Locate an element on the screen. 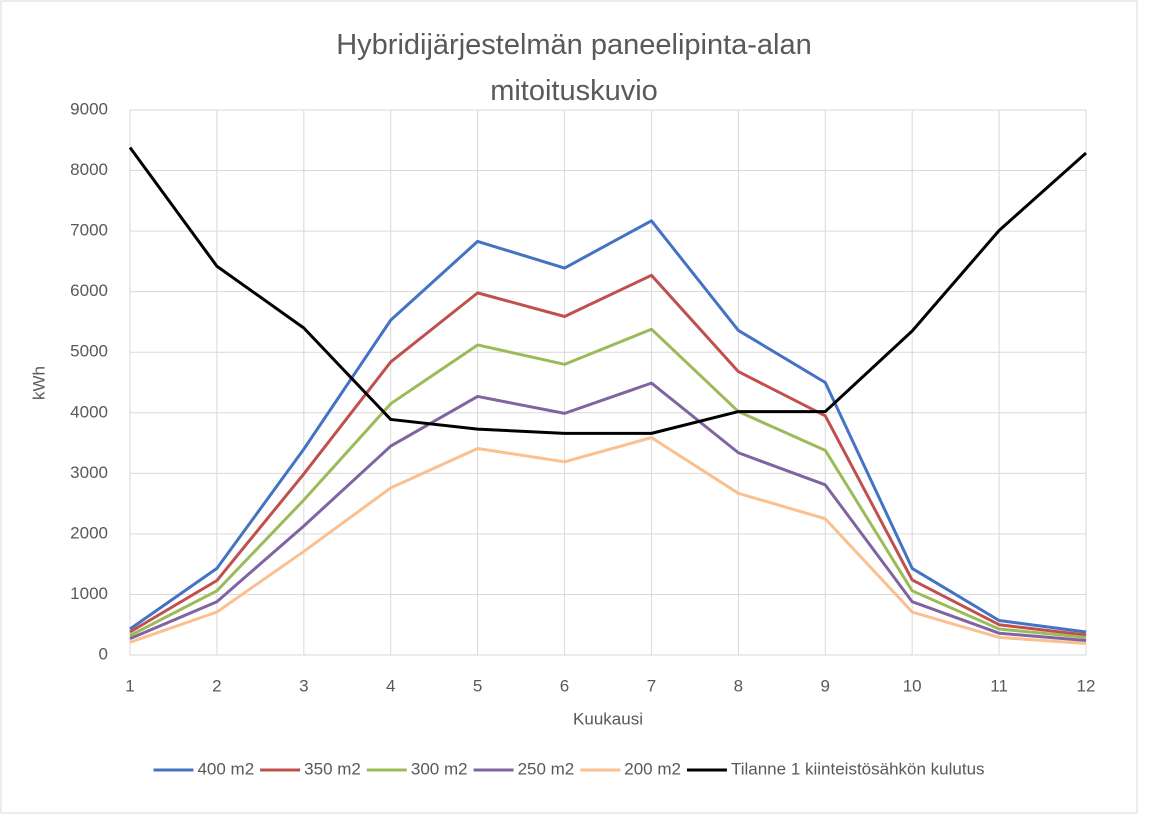  y-tick-label: 4000 is located at coordinates (89, 411).